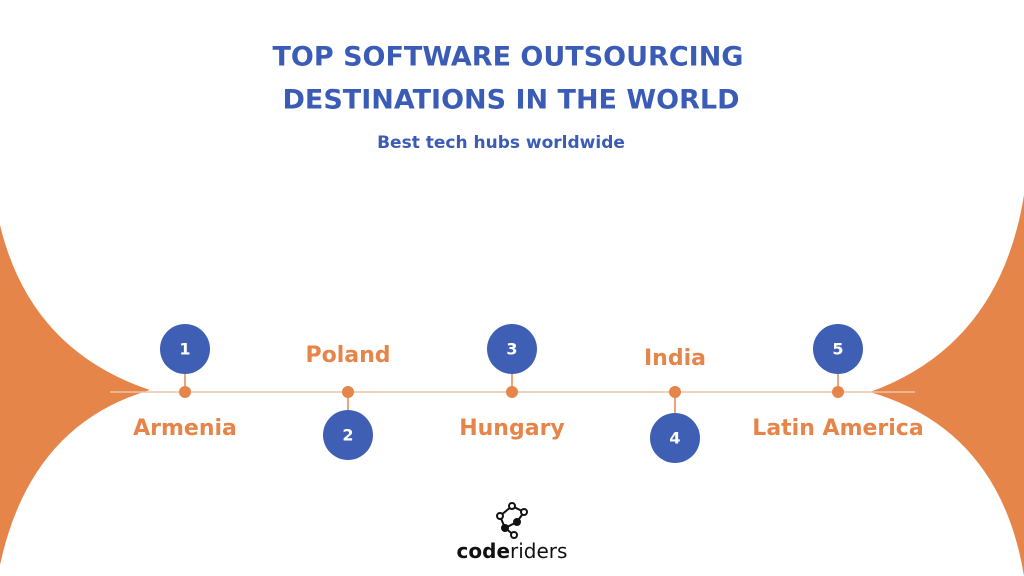 The image size is (1024, 576). What do you see at coordinates (185, 428) in the screenshot?
I see `destination-label: Armenia` at bounding box center [185, 428].